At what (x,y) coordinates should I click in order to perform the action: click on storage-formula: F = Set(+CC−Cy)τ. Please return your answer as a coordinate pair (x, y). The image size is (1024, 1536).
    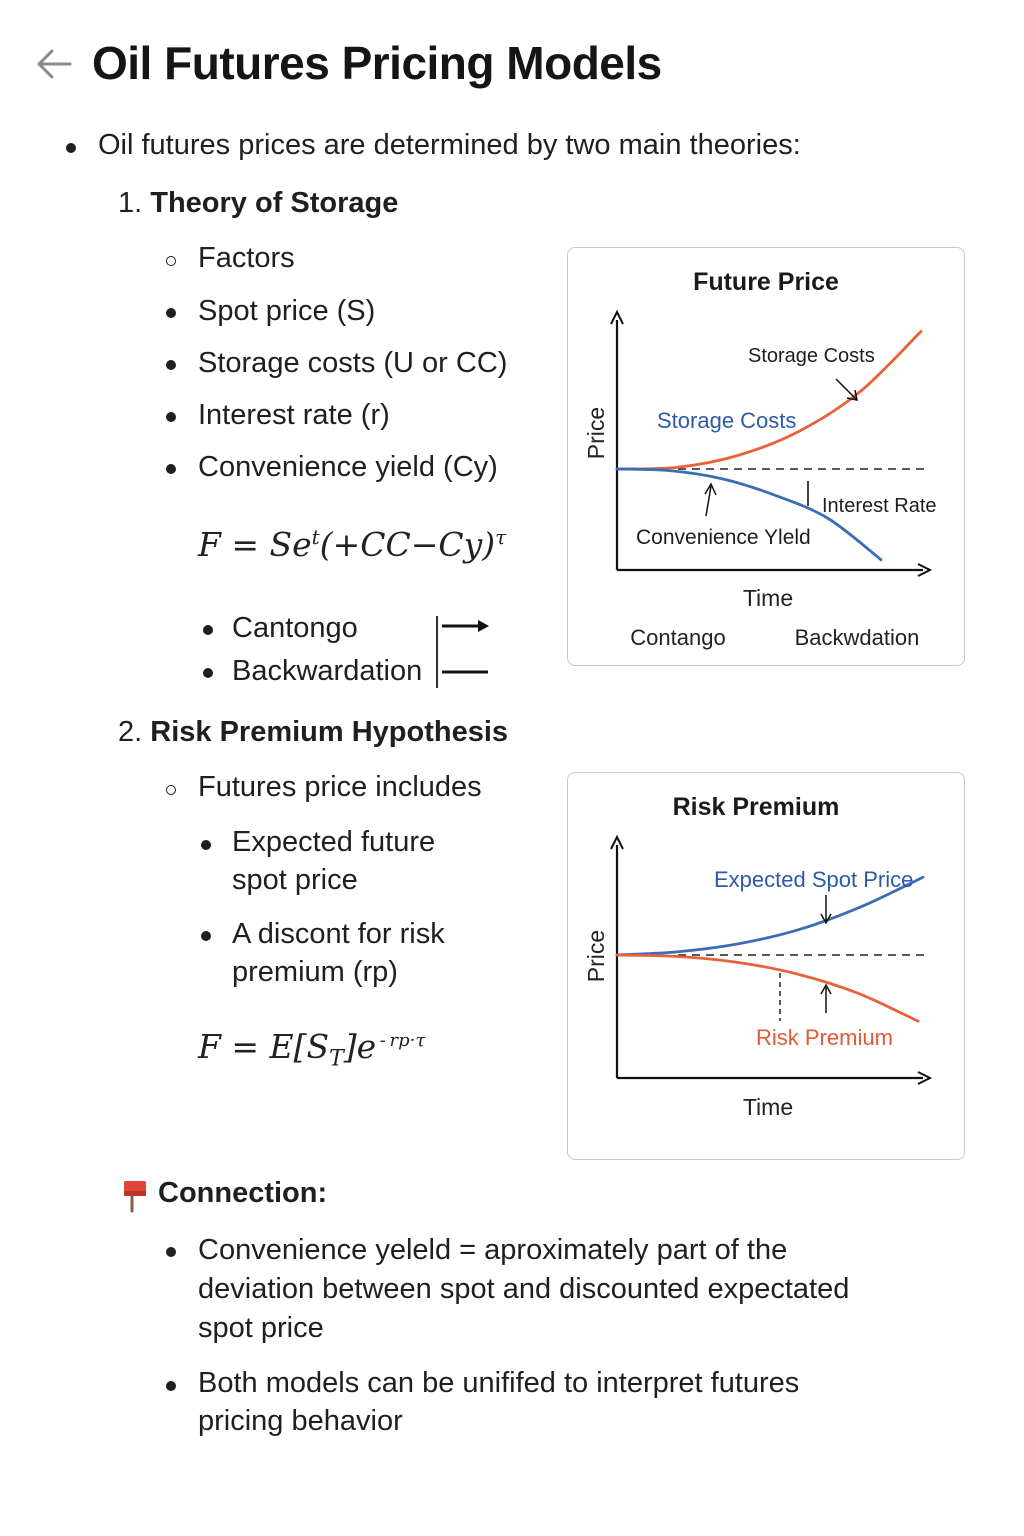
    Looking at the image, I should click on (352, 544).